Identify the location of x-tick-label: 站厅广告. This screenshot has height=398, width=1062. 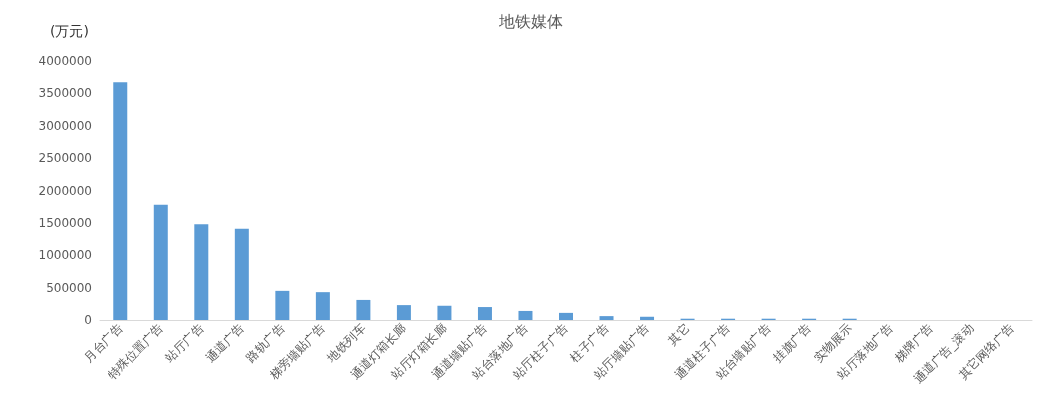
(184, 343).